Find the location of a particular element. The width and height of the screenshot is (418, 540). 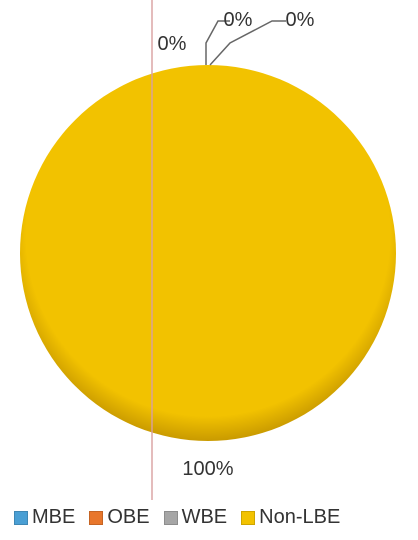

legend-label-non-lbe: Non-LBE is located at coordinates (300, 517).